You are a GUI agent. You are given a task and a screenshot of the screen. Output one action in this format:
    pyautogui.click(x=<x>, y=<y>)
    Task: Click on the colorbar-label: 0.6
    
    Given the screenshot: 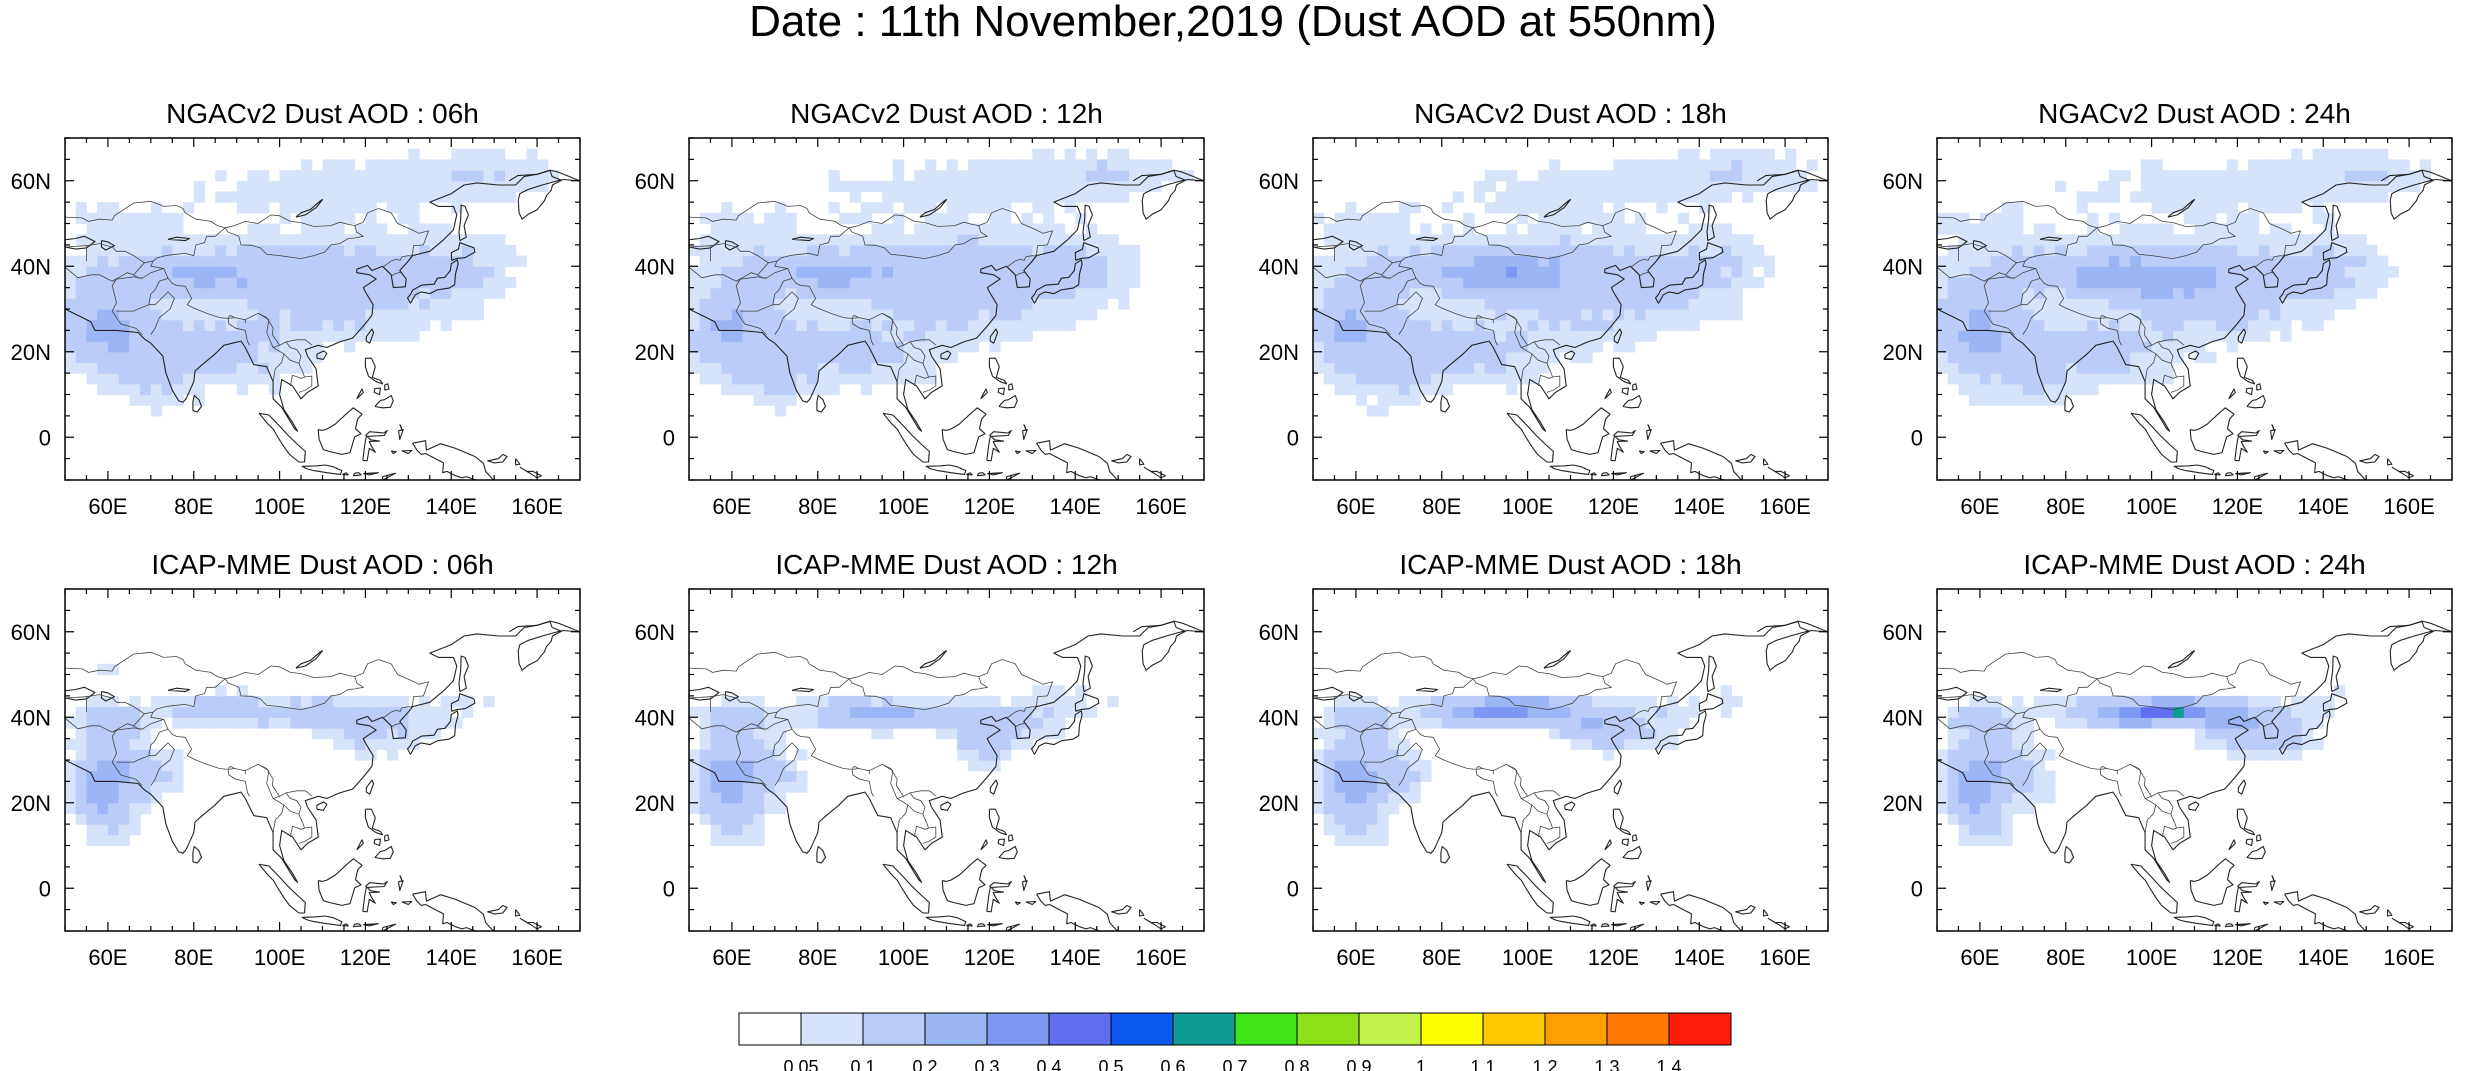 What is the action you would take?
    pyautogui.click(x=1172, y=1064)
    